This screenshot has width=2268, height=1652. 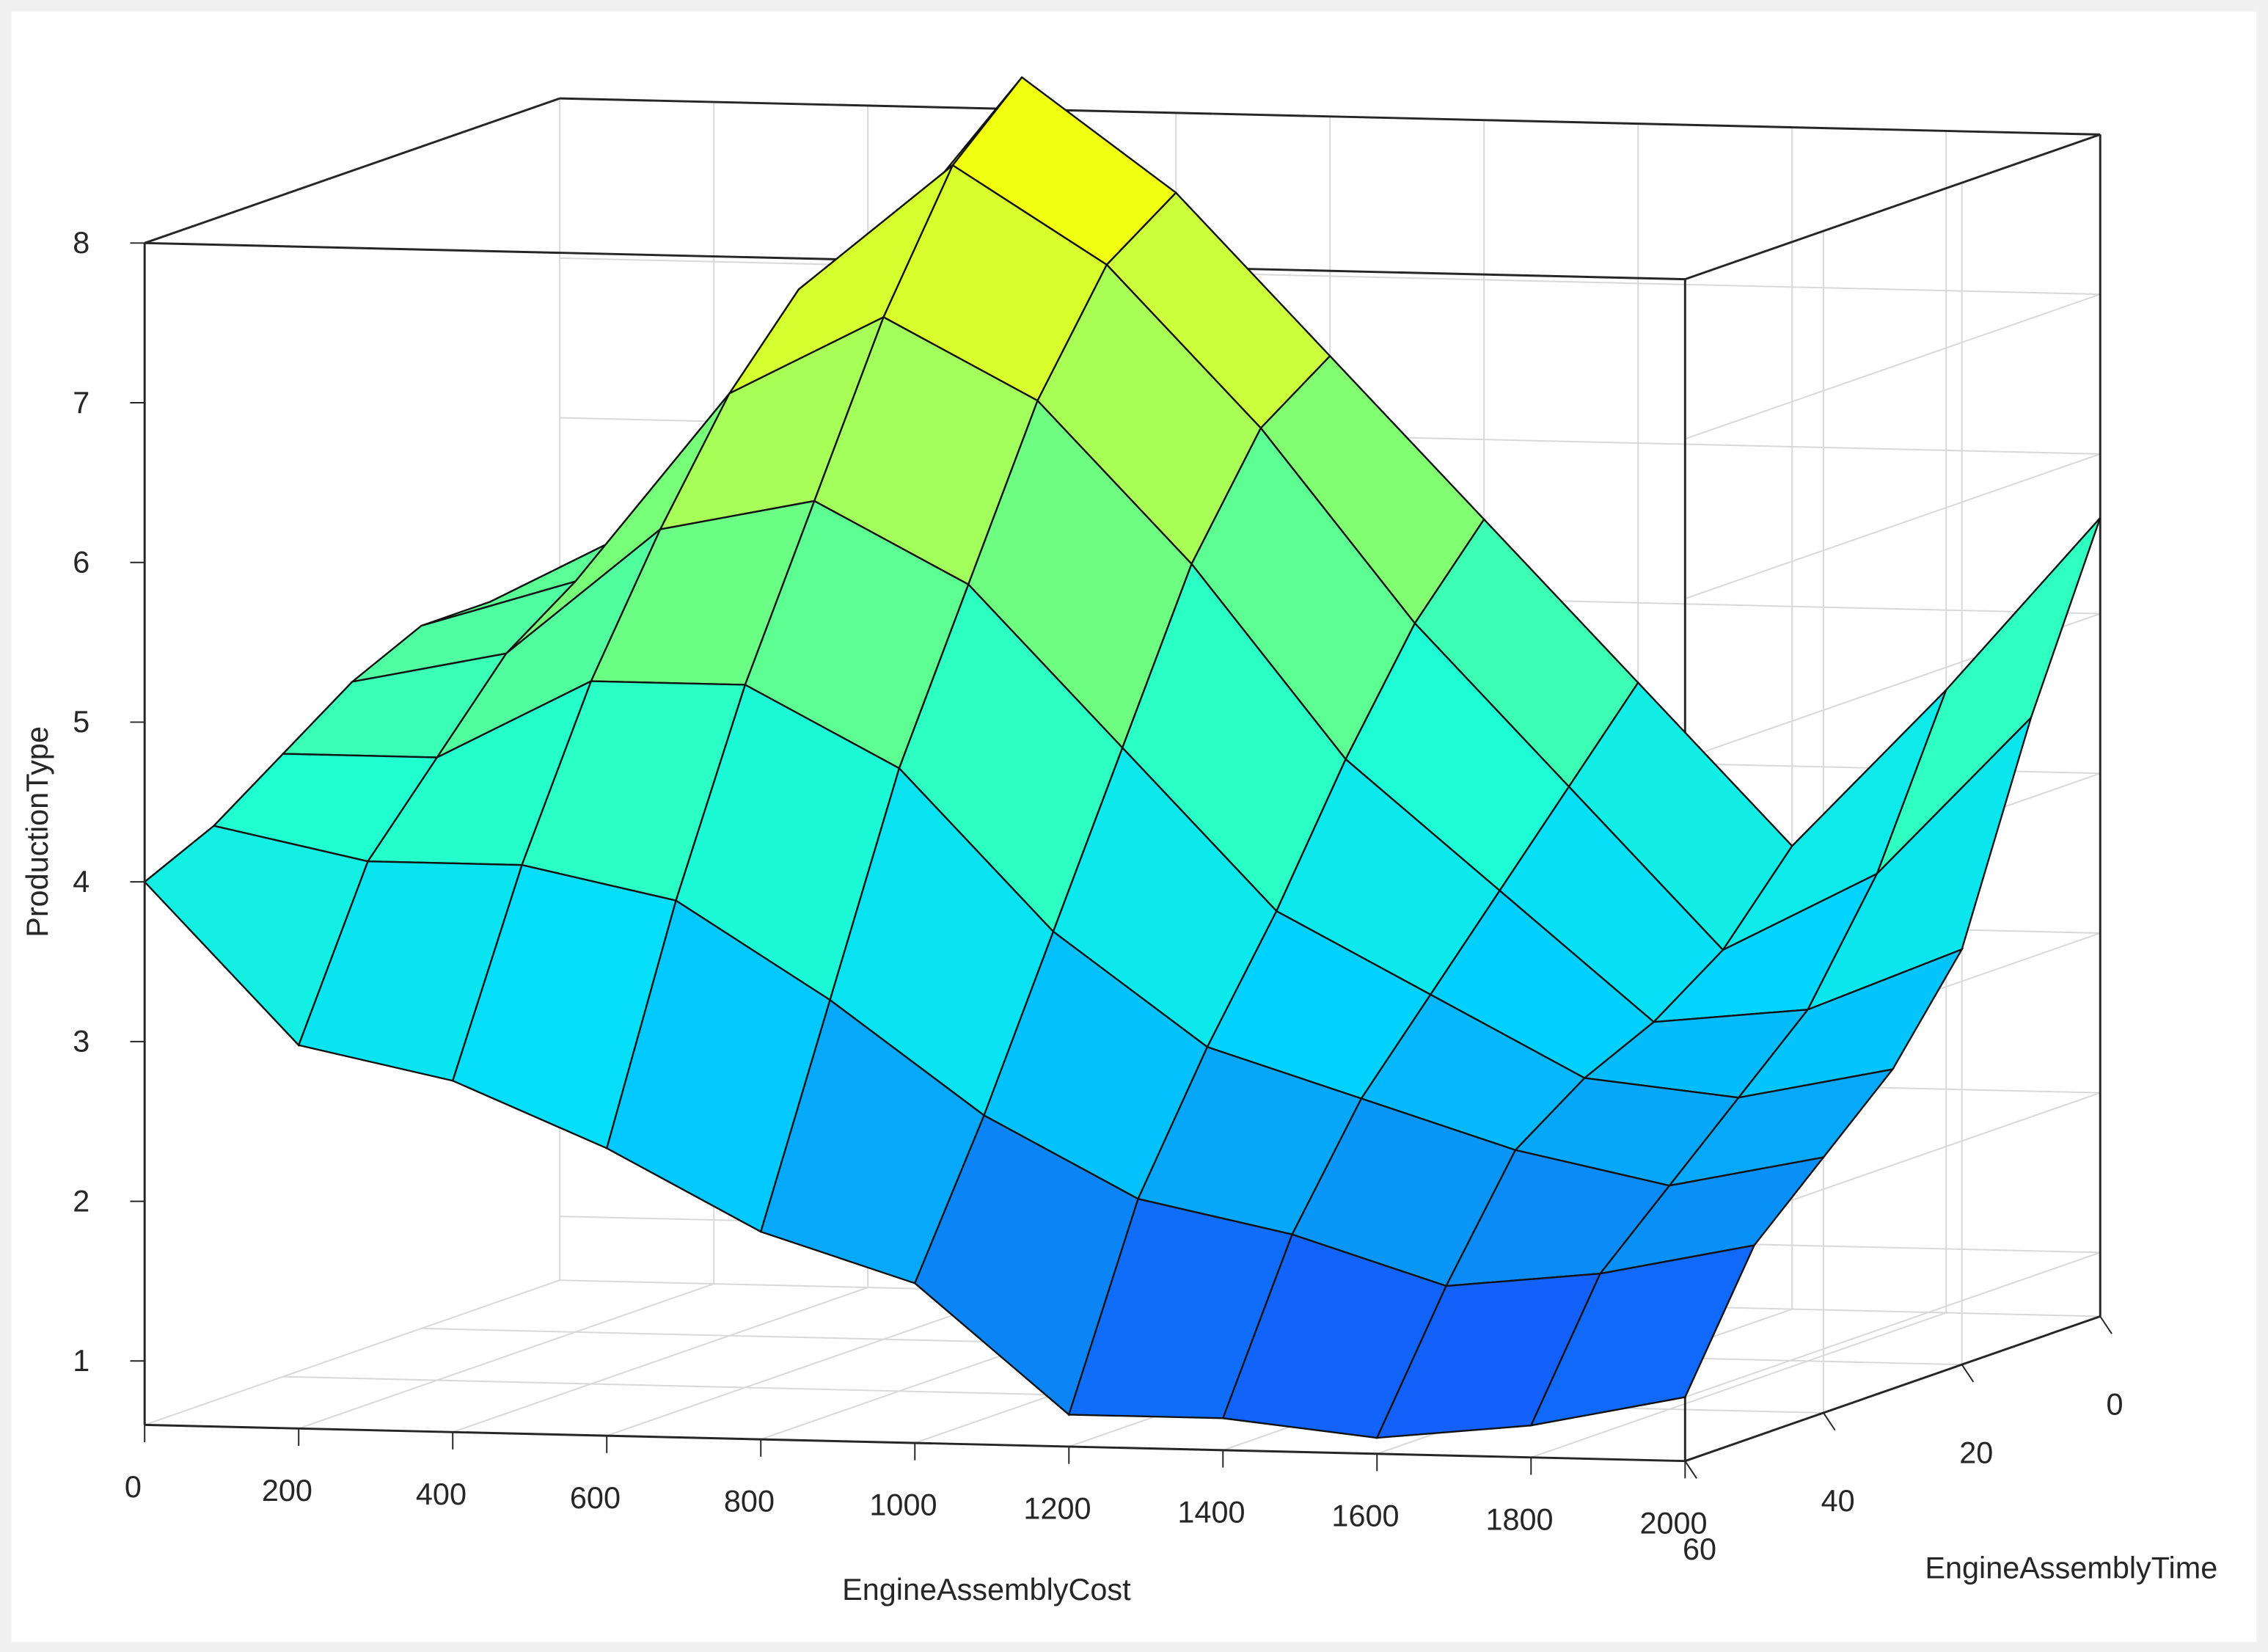 What do you see at coordinates (1976, 1452) in the screenshot?
I see `y-tick-label: 20` at bounding box center [1976, 1452].